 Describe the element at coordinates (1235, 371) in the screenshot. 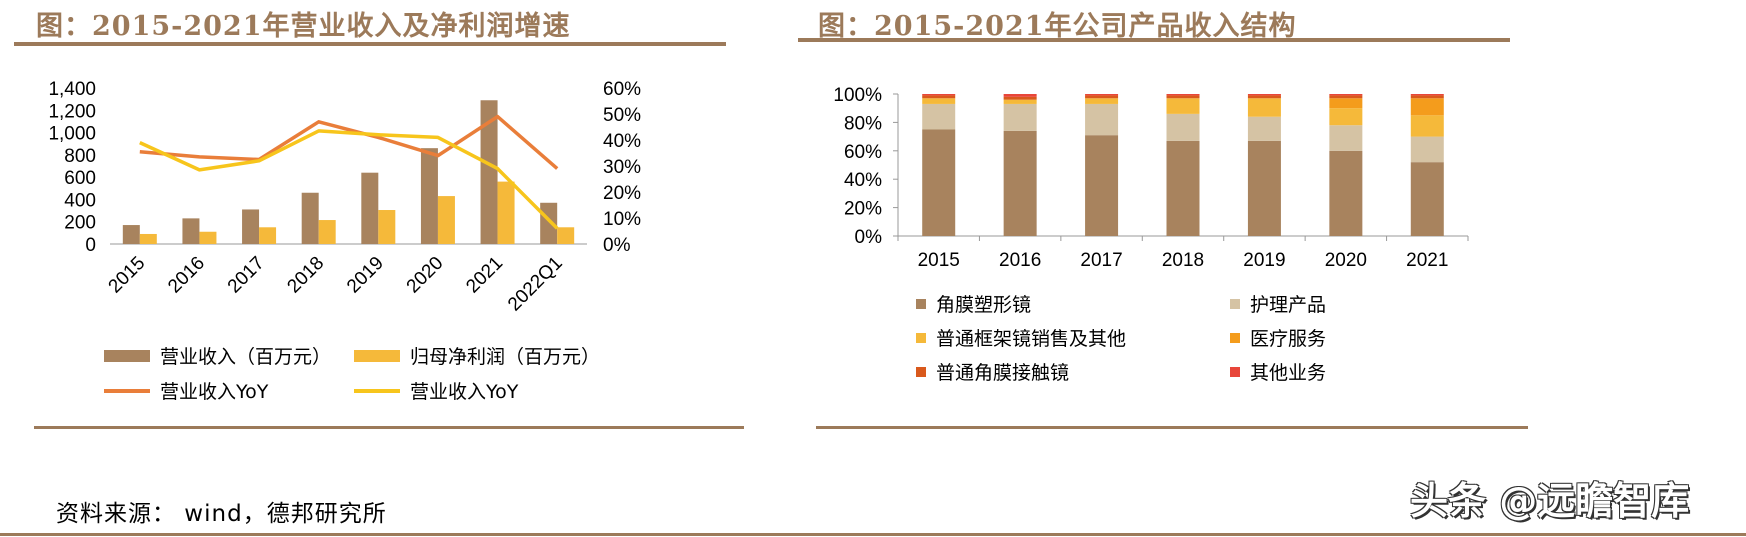

I see `legend-swatch-other-business` at that location.